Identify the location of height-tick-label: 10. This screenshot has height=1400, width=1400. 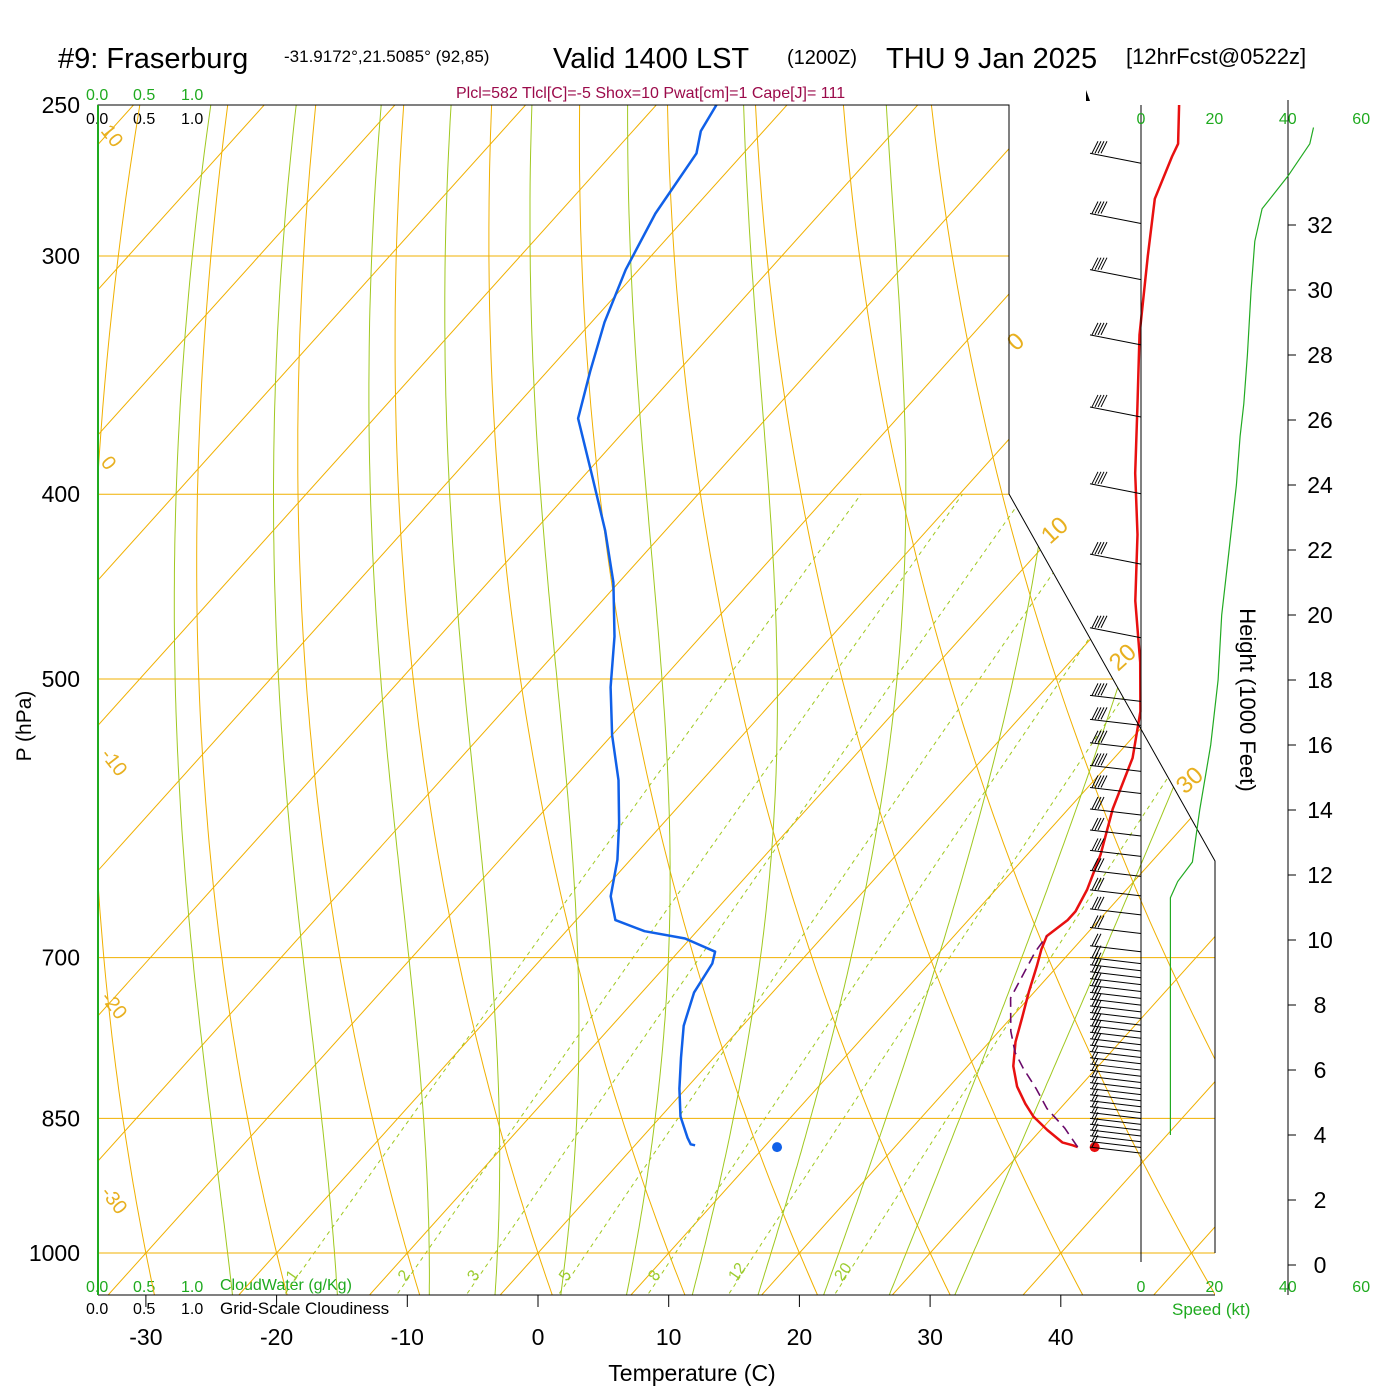
(1320, 940).